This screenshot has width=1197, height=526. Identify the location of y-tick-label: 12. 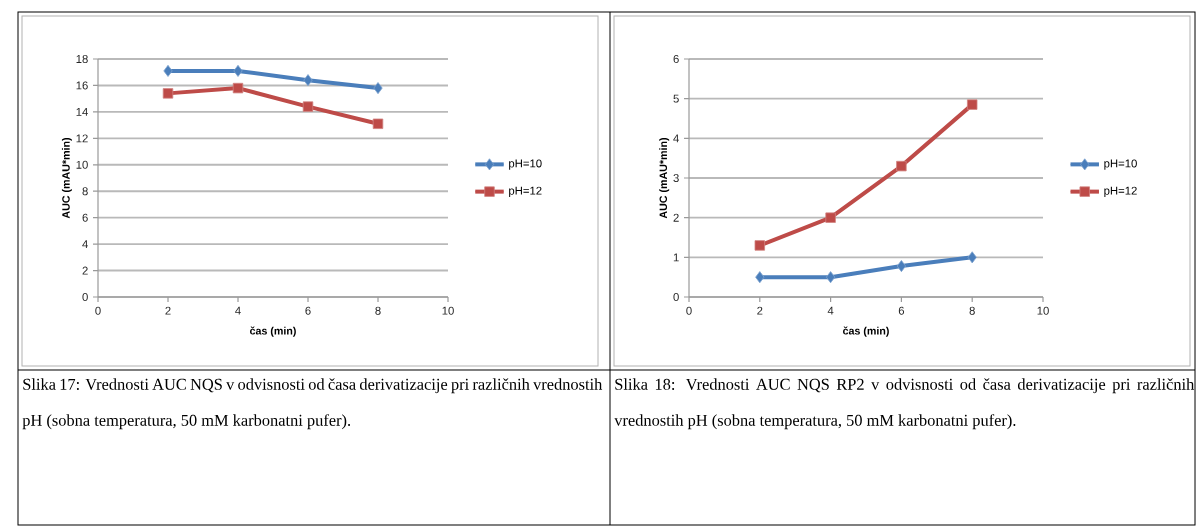
(82, 138).